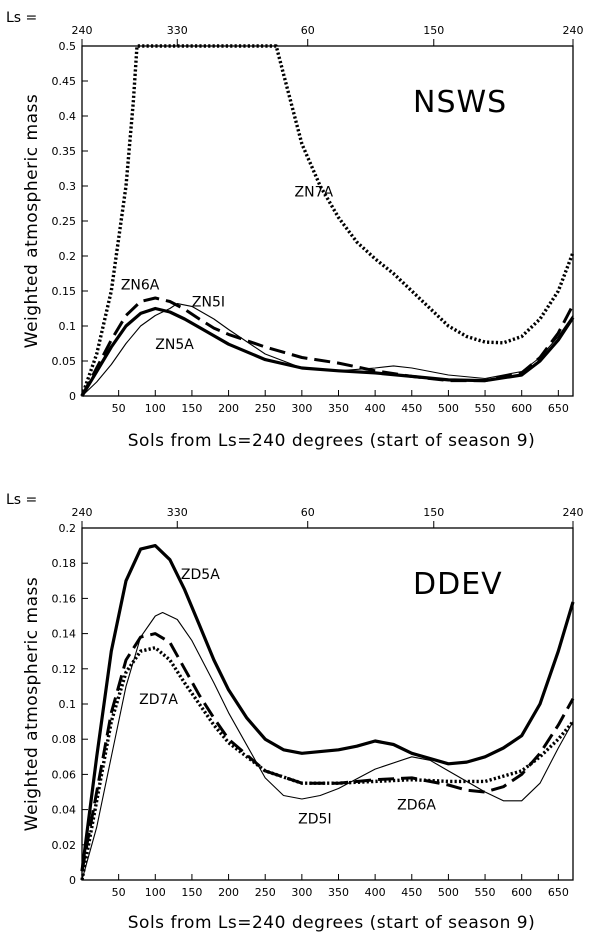 The width and height of the screenshot is (591, 940). I want to click on y-tick-label: 0.35, so click(64, 151).